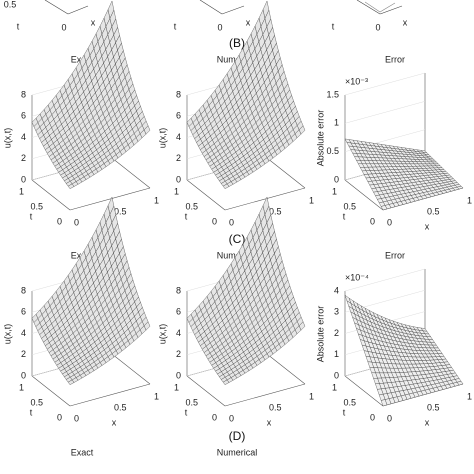  I want to click on z-tick-label: 0.5, so click(332, 151).